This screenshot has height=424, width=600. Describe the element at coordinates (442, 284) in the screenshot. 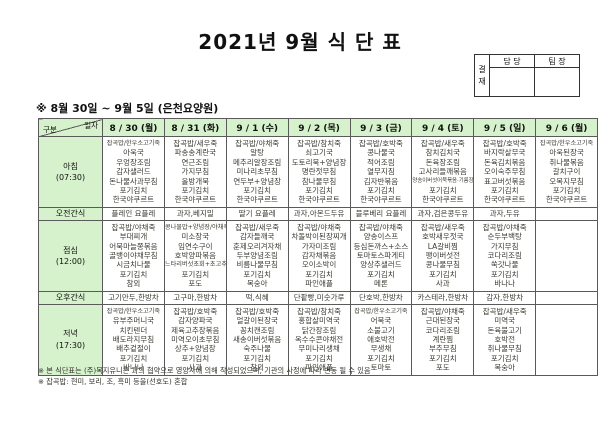

I see `menu-item: 사과` at that location.